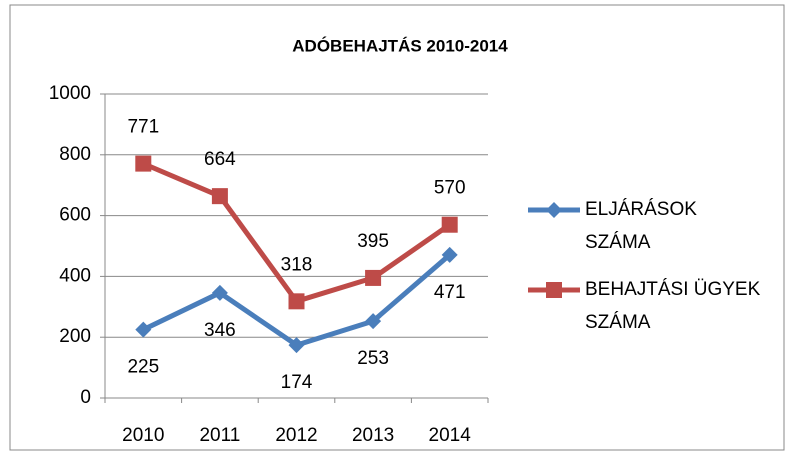 The image size is (793, 458). I want to click on x-tick-label: 2012, so click(296, 435).